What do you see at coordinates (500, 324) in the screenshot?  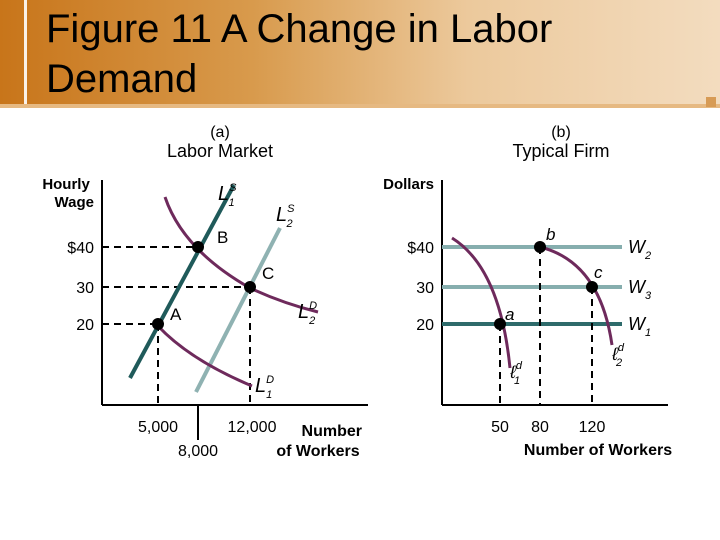 I see `firm-point-a` at bounding box center [500, 324].